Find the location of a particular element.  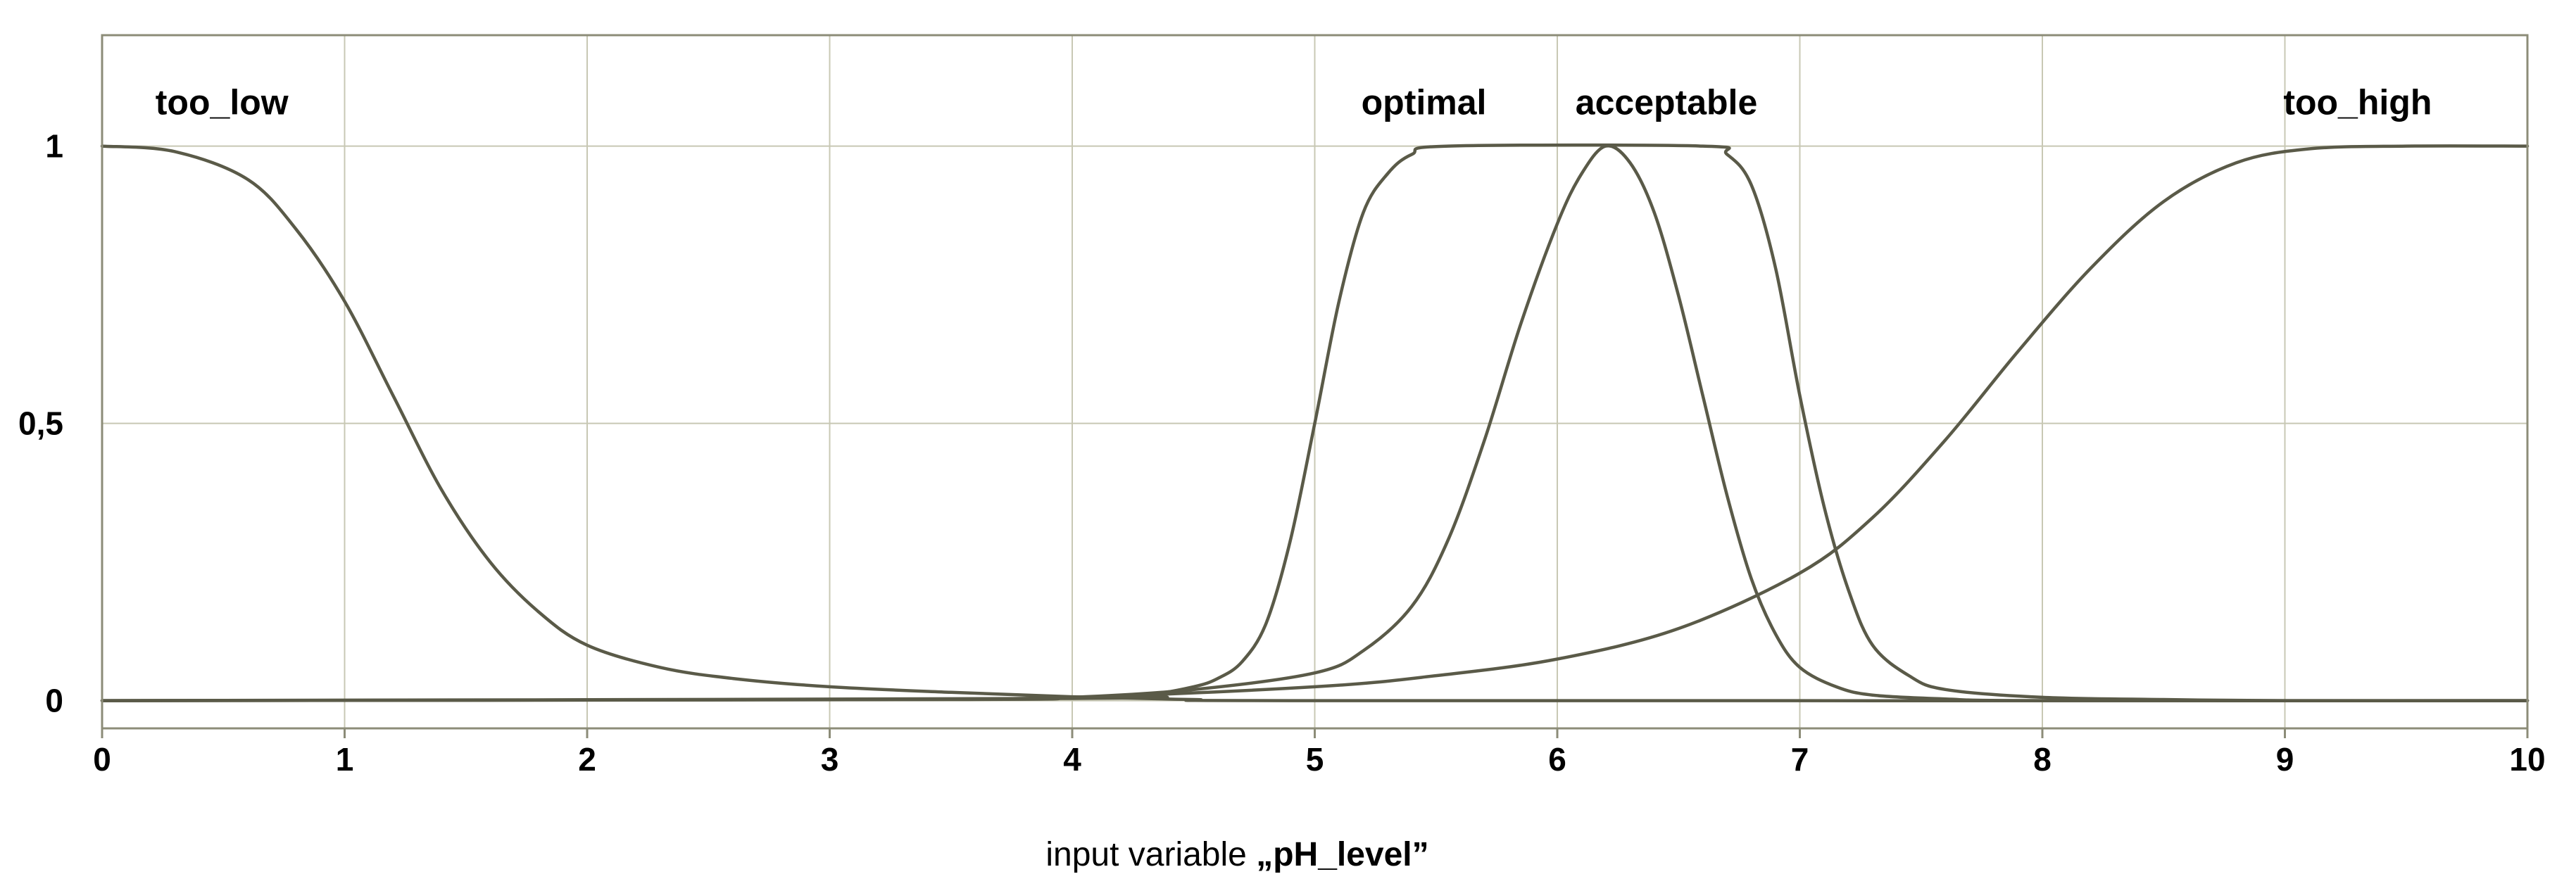

x-tick-label: 0 is located at coordinates (102, 760).